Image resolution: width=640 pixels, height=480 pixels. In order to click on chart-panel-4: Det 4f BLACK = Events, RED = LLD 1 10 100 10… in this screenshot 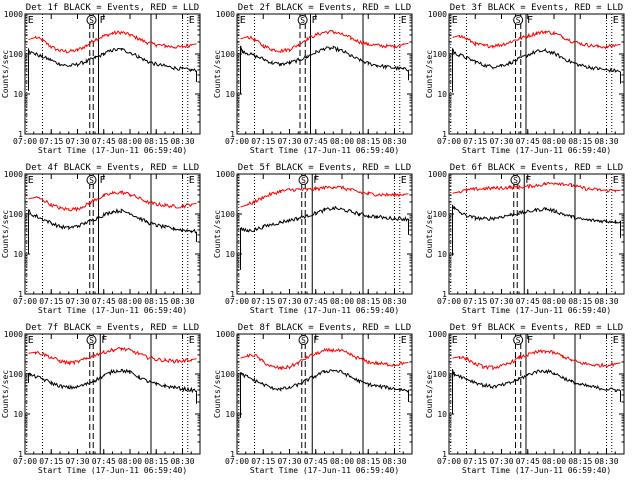, I will do `click(101, 239)`.